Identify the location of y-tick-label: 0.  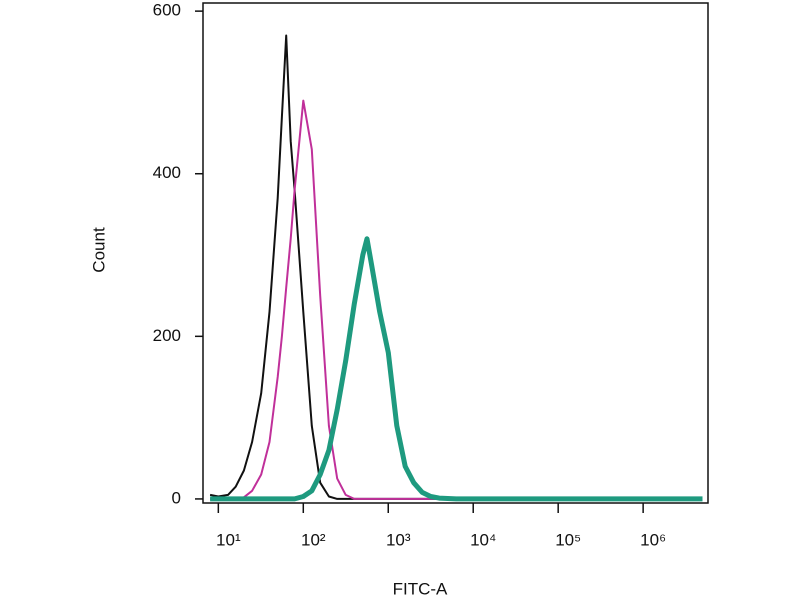
(176, 497).